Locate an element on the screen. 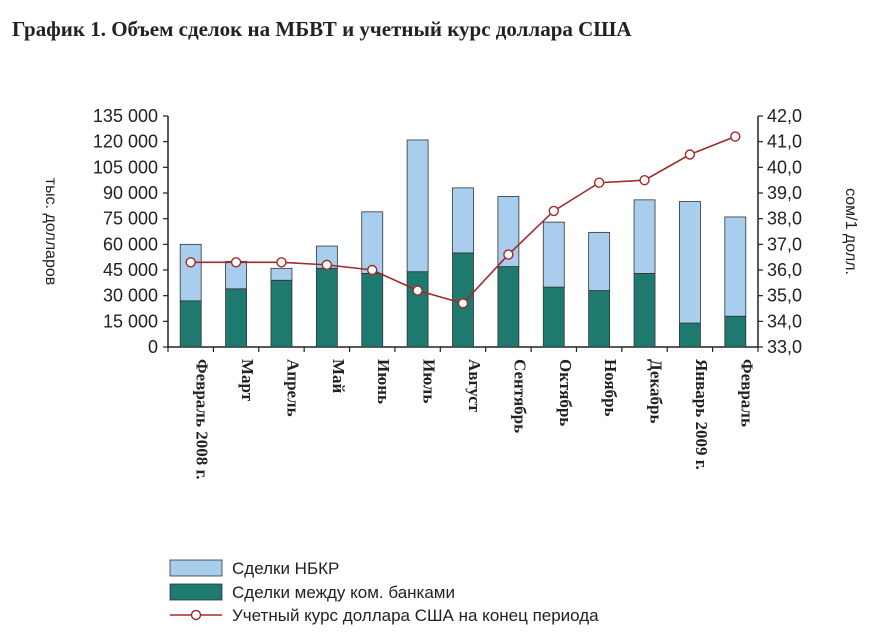 The width and height of the screenshot is (894, 642). left-tick-label: 45 000 is located at coordinates (130, 270).